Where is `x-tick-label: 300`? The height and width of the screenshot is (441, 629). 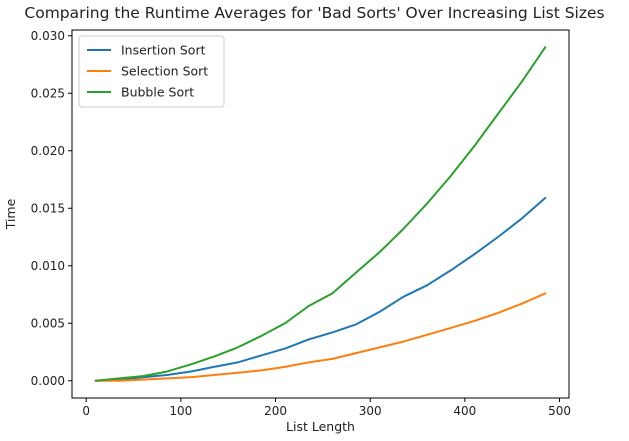
x-tick-label: 300 is located at coordinates (370, 411).